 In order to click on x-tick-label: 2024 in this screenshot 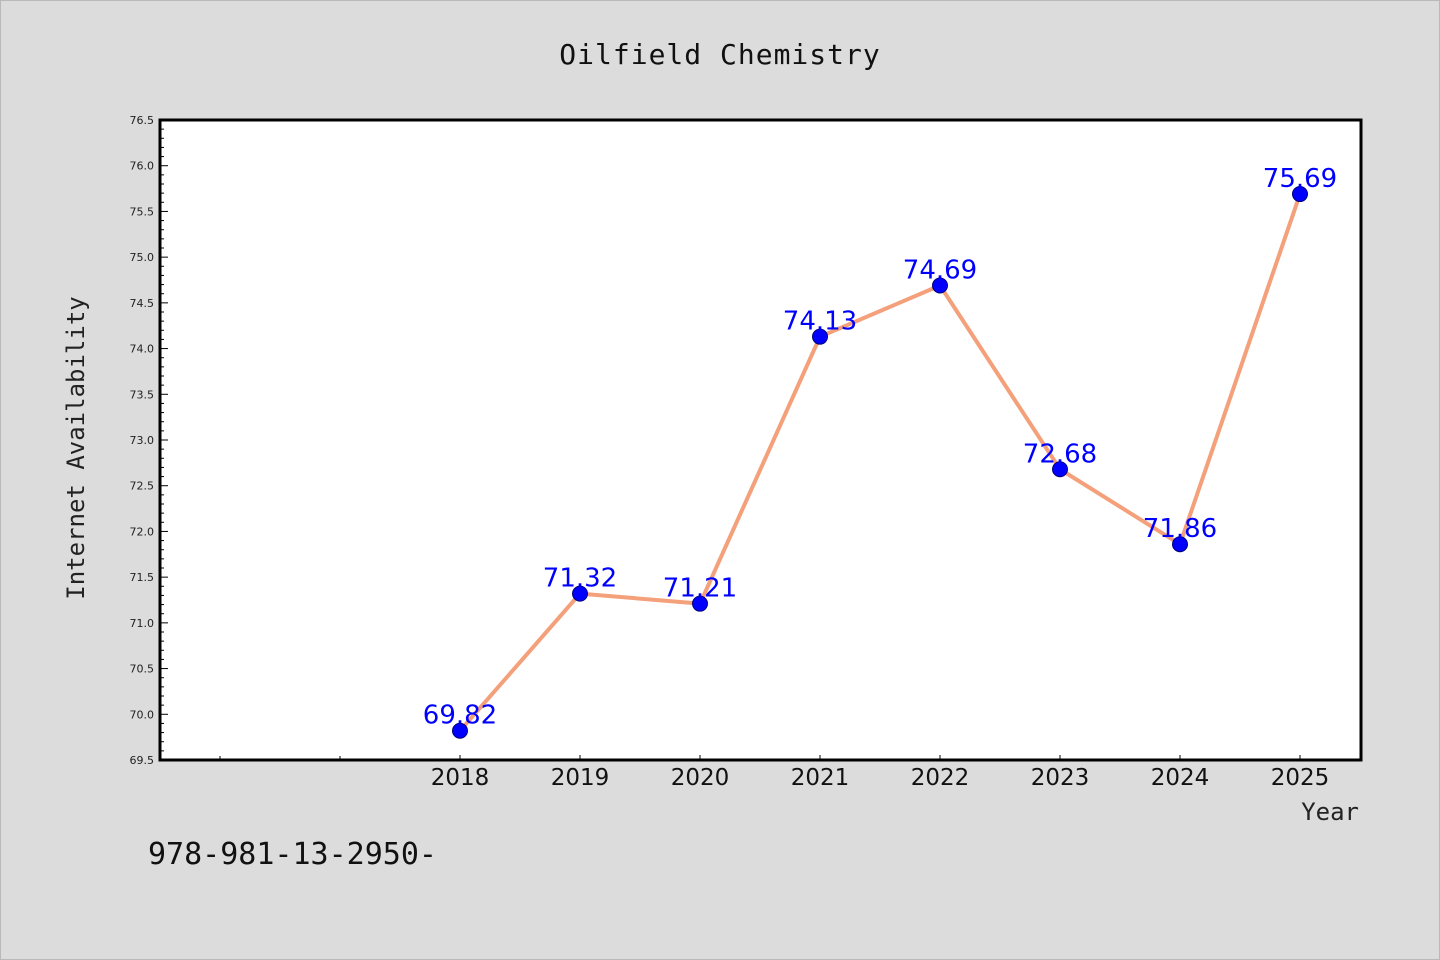, I will do `click(1180, 778)`.